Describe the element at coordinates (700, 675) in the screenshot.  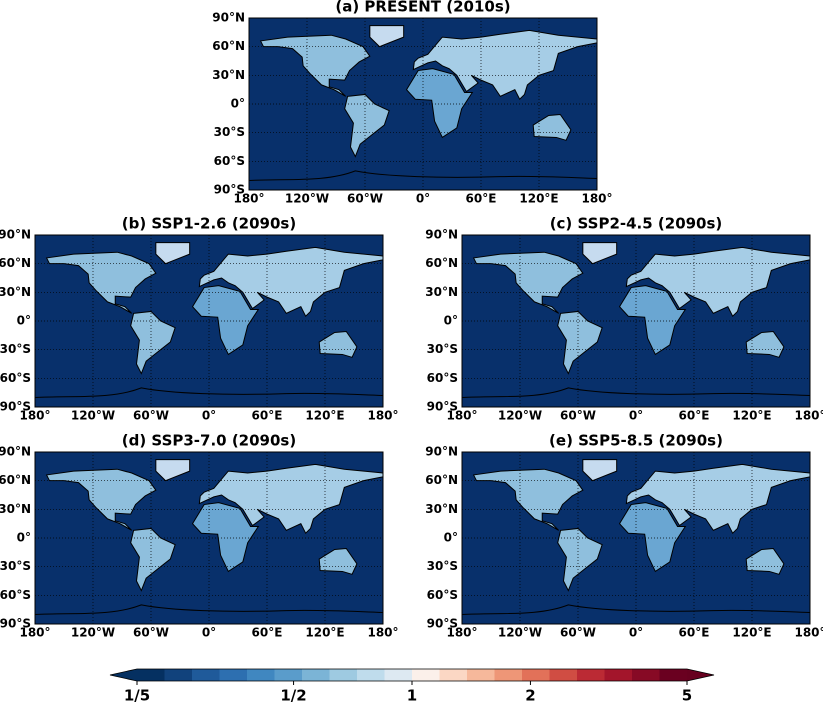
I see `colorbar-extend-high` at that location.